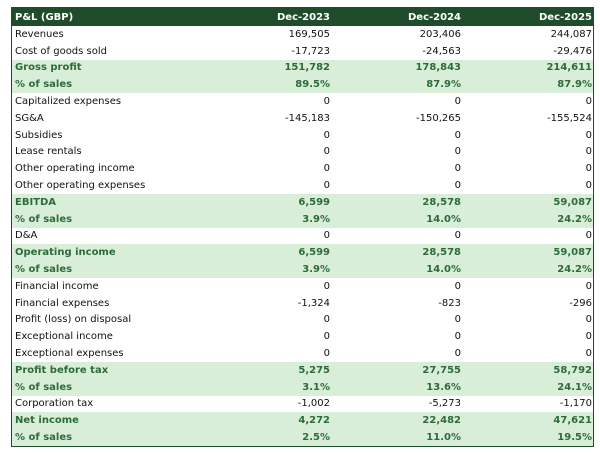 This screenshot has height=453, width=600. I want to click on table-row: Financial expenses -1,324 -823 -296, so click(302, 303).